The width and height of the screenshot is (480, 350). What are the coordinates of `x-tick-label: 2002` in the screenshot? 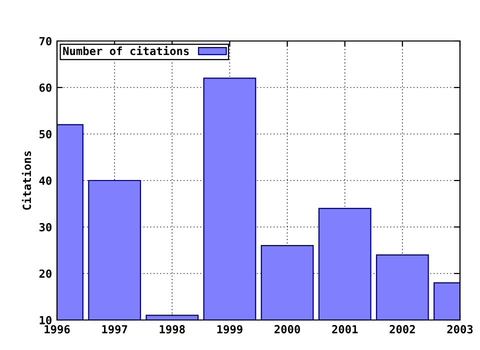 It's located at (402, 329).